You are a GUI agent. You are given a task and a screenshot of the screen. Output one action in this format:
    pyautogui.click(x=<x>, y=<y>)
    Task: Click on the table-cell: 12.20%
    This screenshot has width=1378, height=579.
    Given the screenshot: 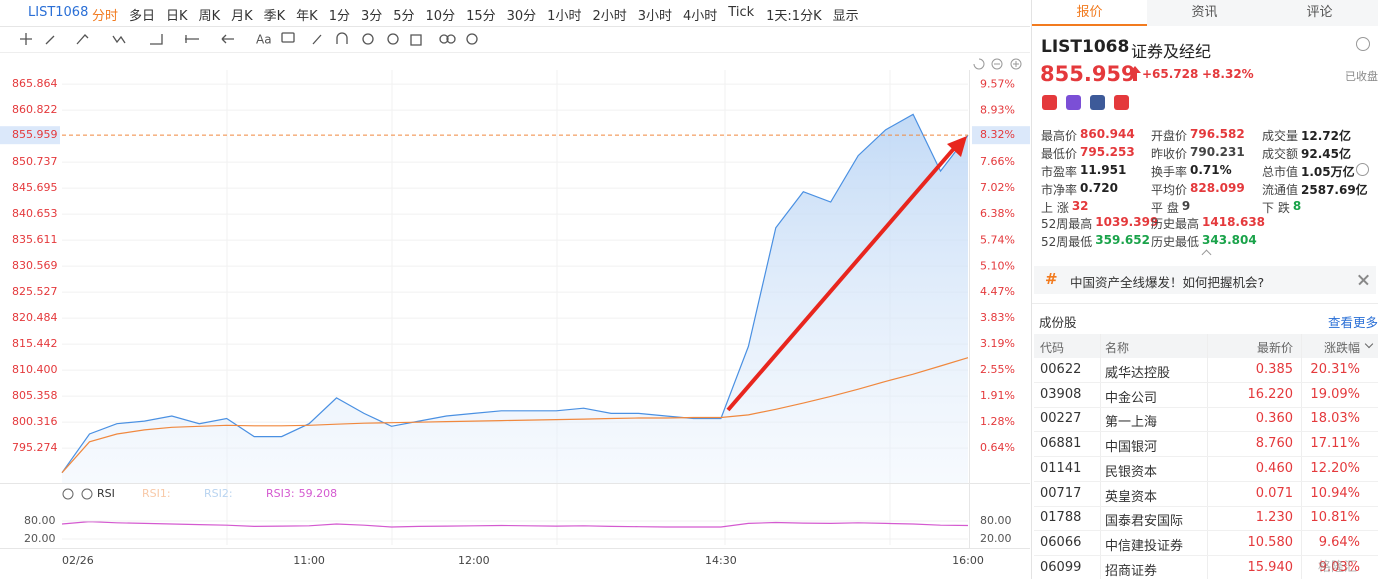 What is the action you would take?
    pyautogui.click(x=1335, y=468)
    